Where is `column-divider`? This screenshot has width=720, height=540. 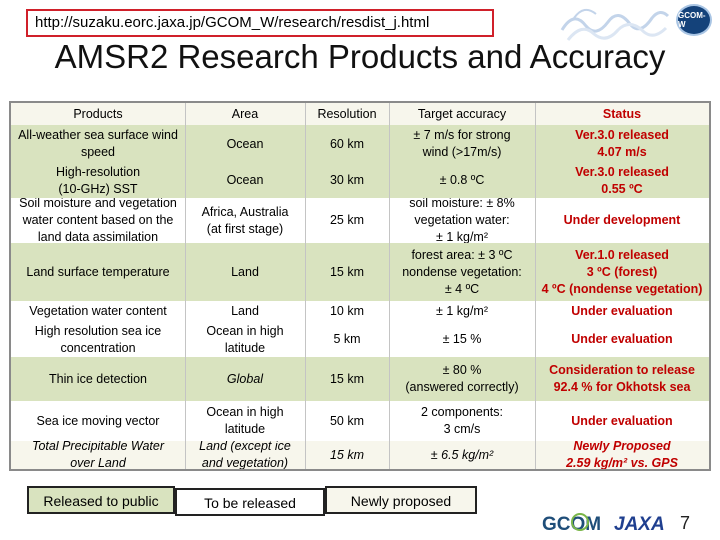 column-divider is located at coordinates (305, 286).